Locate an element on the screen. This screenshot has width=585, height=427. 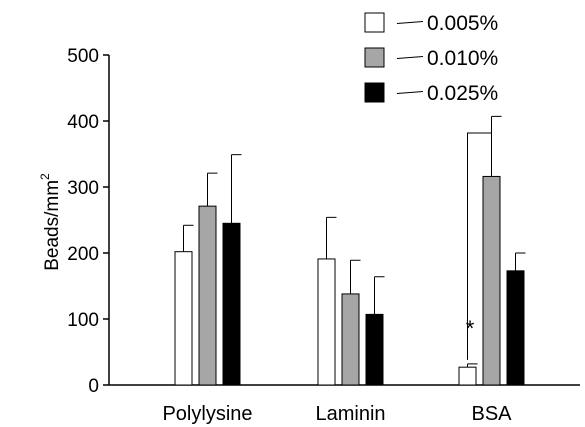
y-tick-label: 200 is located at coordinates (83, 254).